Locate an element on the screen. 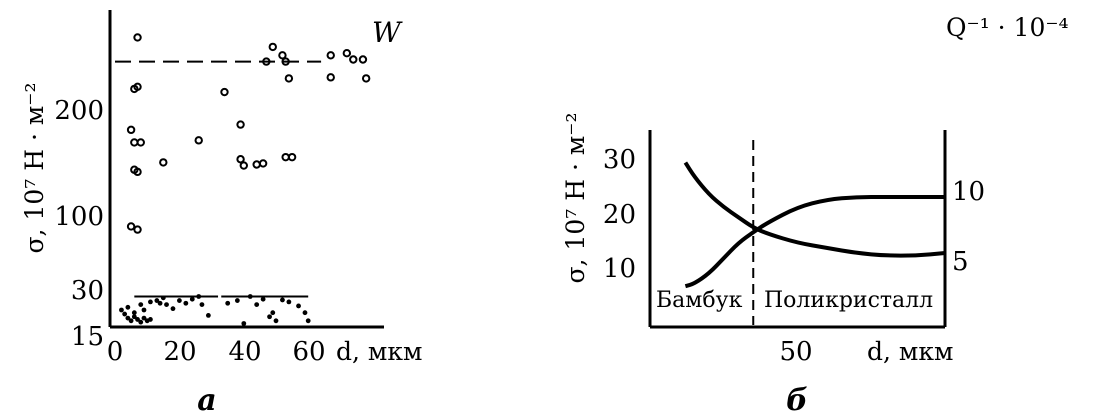 The image size is (1096, 418). panel-a-y-label: σ, 10⁷ Н · м⁻² is located at coordinates (34, 167).